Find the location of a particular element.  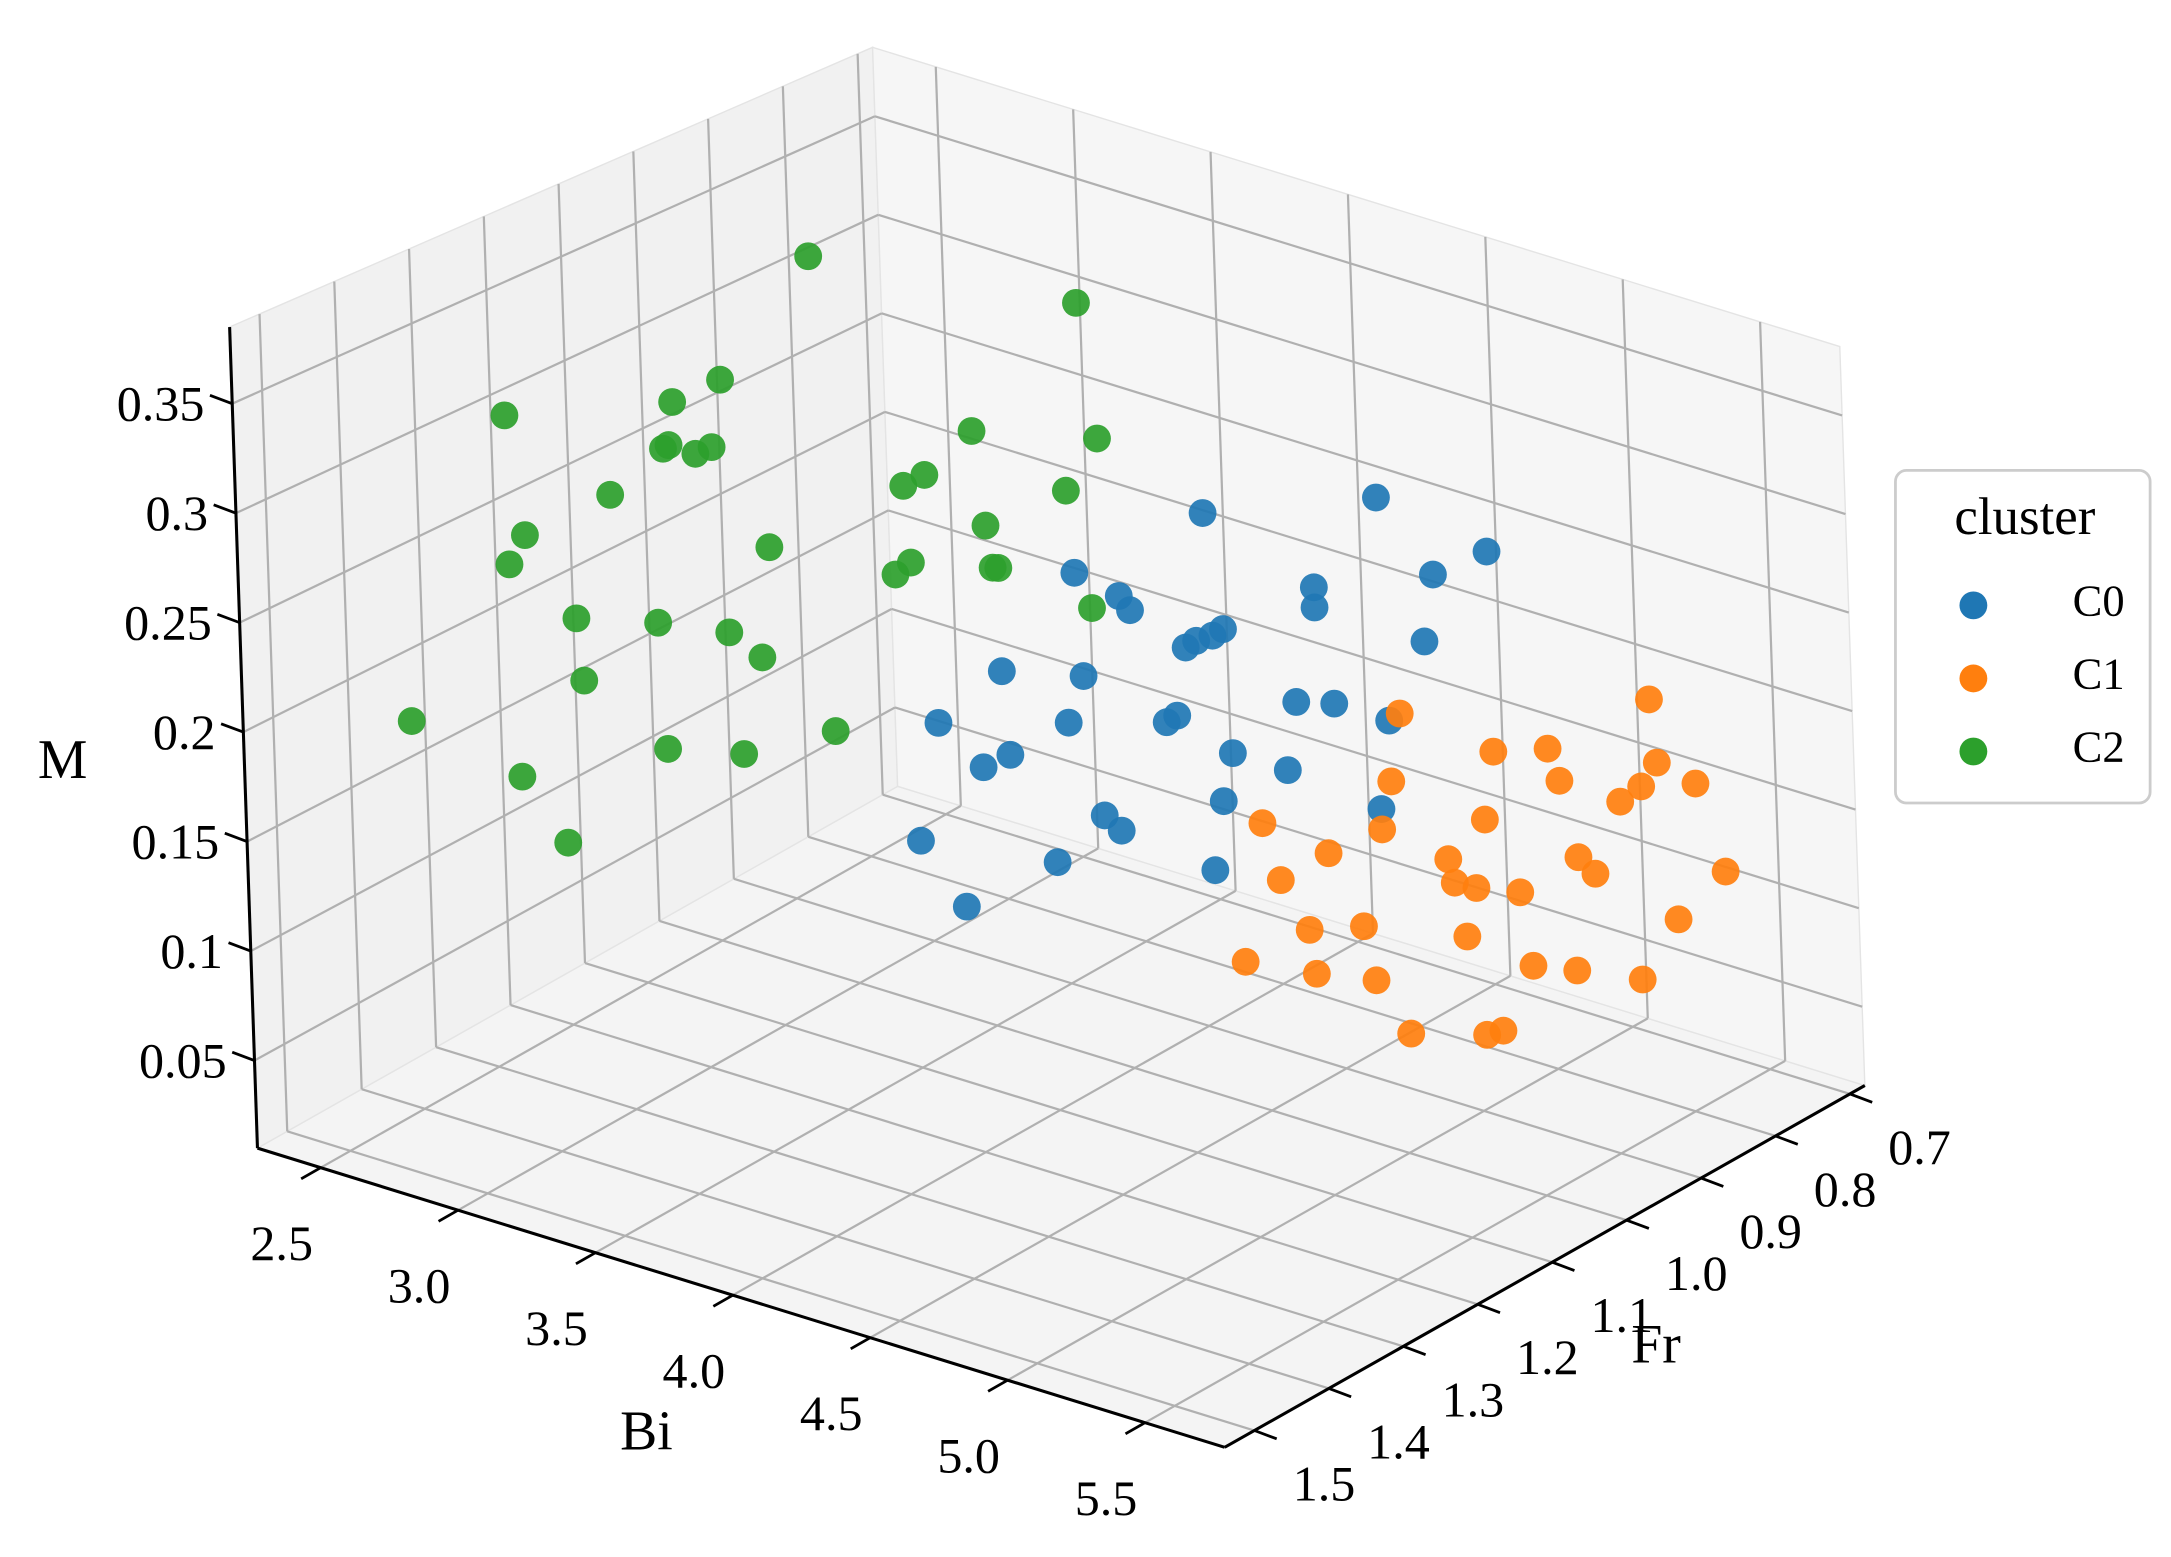

y-axis-label: Fr is located at coordinates (1656, 1345).